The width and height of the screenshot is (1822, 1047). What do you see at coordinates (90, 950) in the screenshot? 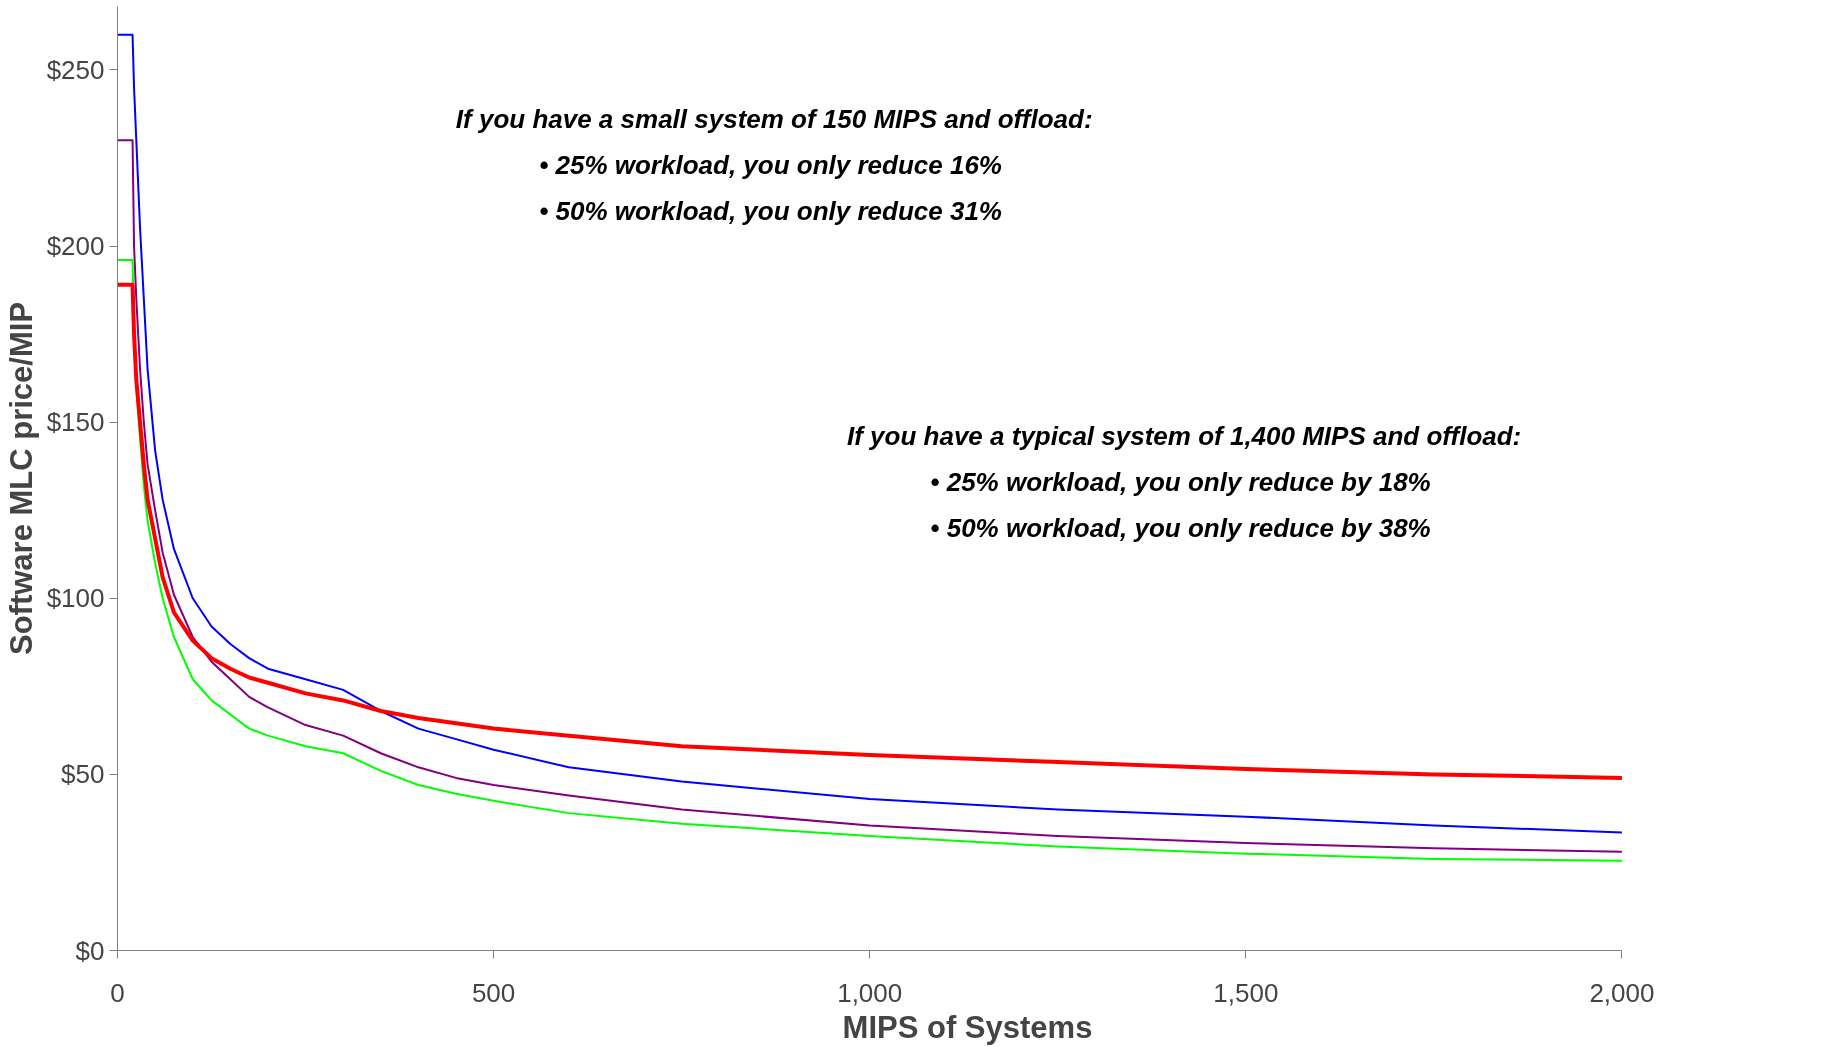
I see `y-tick-label: $0` at bounding box center [90, 950].